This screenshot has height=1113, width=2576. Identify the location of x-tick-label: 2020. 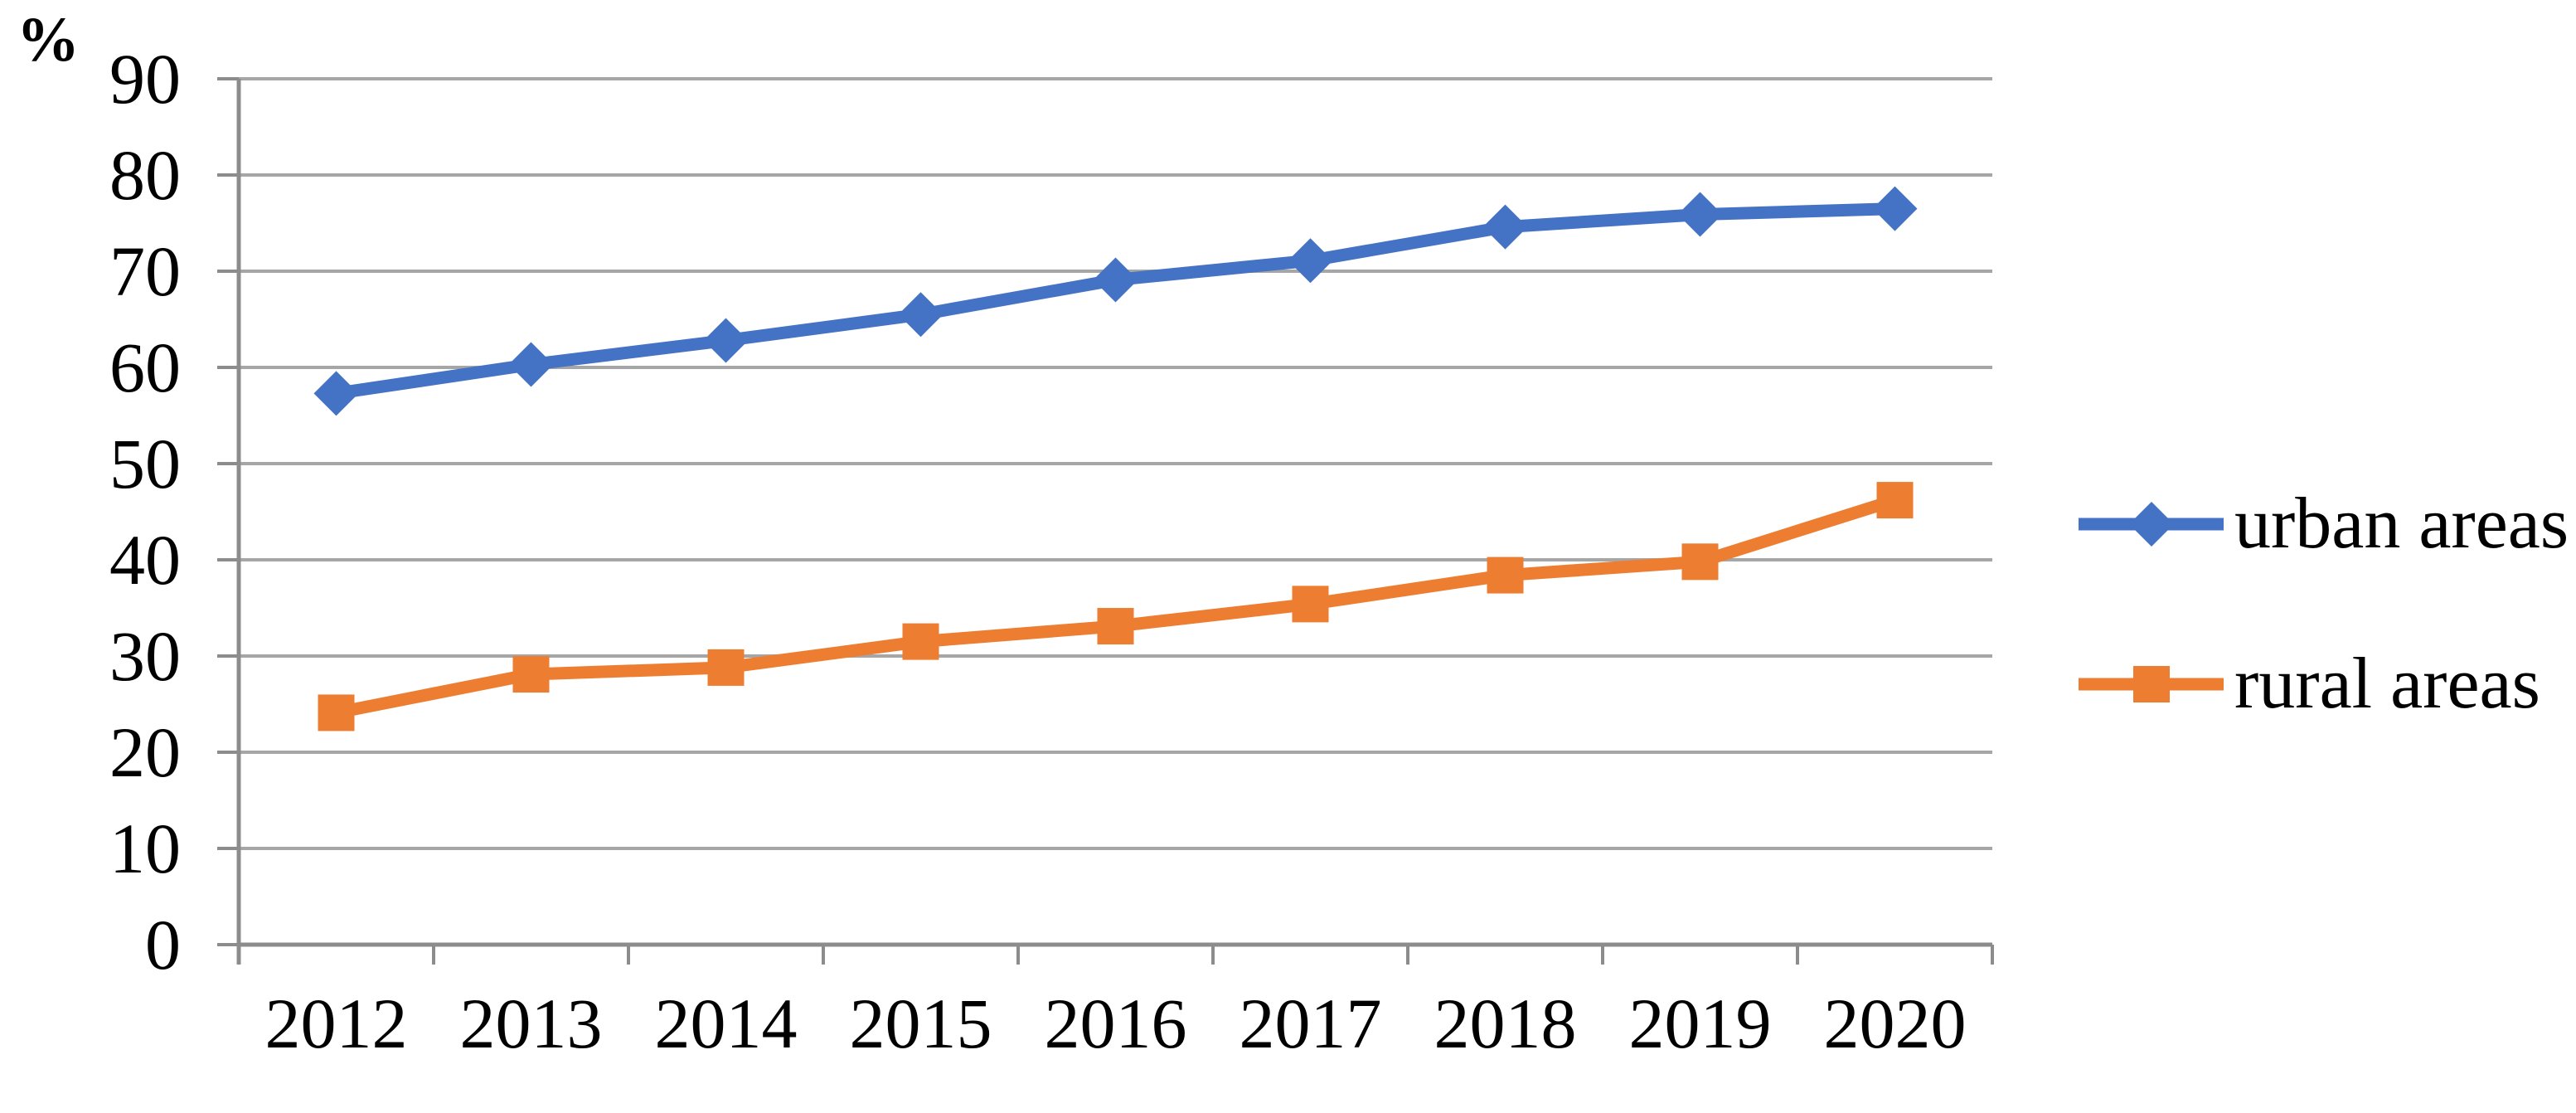
(1895, 1023).